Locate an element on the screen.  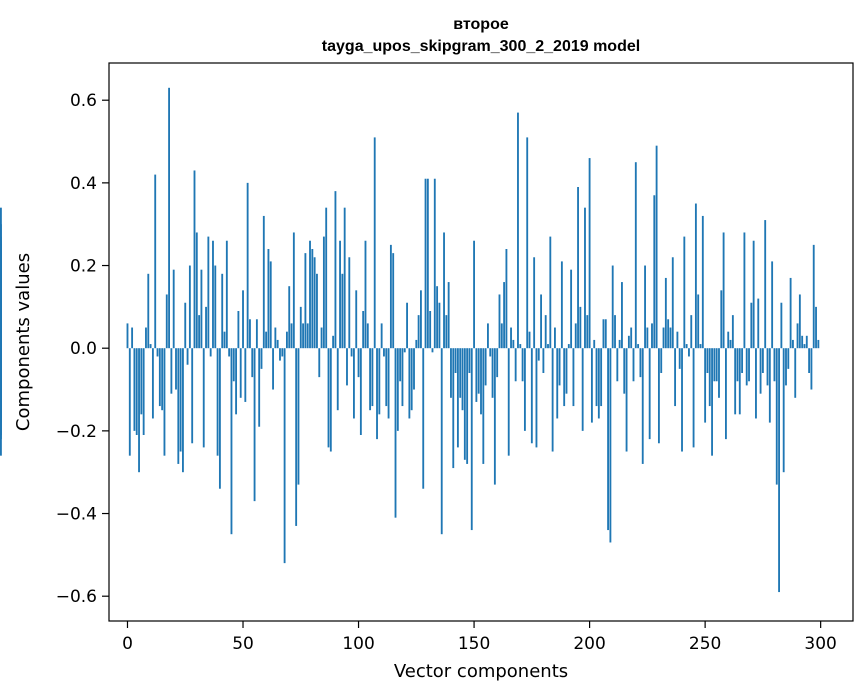
y-tick-label: 0.6 is located at coordinates (83, 101).